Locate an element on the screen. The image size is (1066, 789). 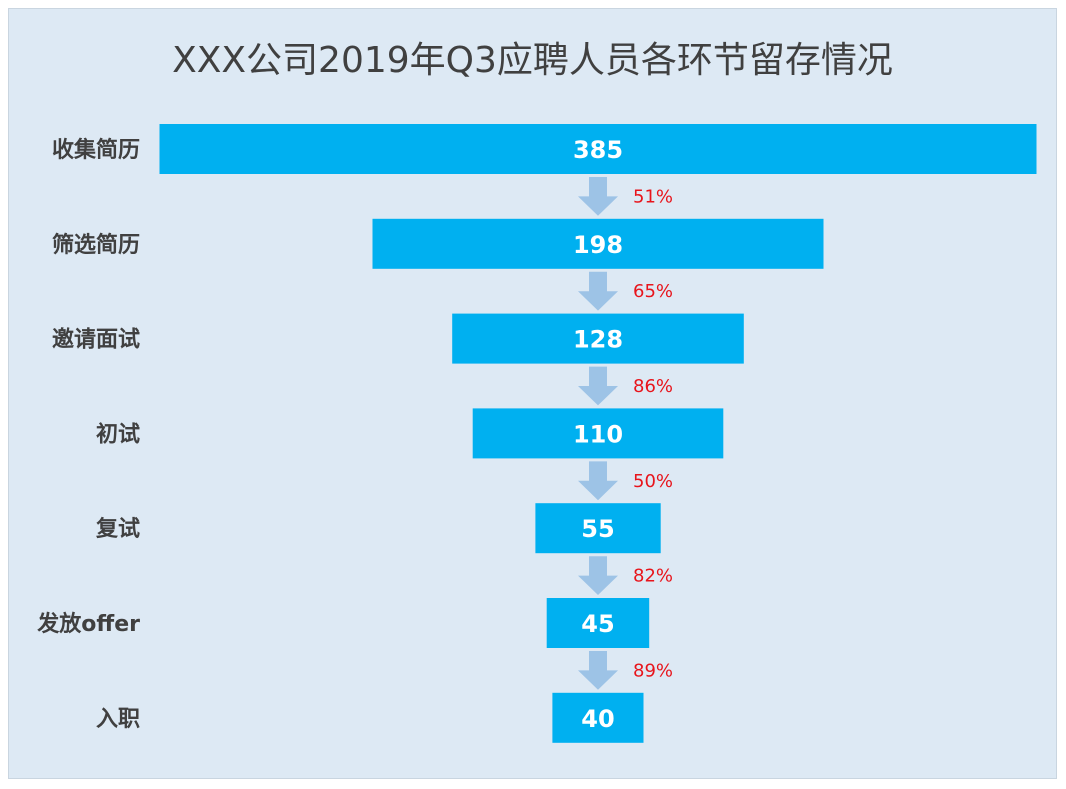
conversion-rate-label: 51% is located at coordinates (653, 196).